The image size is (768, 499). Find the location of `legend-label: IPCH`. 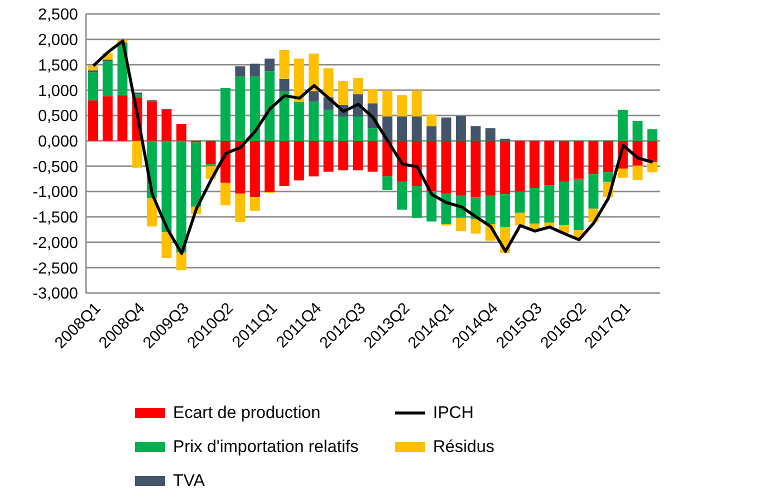

legend-label: IPCH is located at coordinates (453, 413).